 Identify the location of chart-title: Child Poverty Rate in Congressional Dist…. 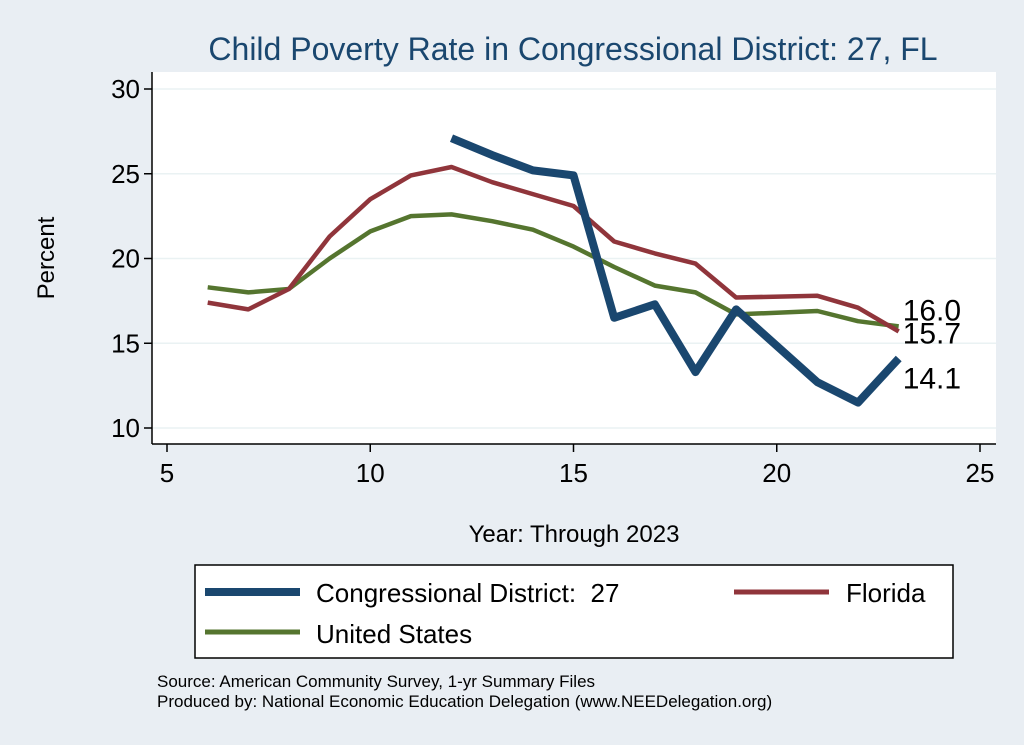
(572, 49).